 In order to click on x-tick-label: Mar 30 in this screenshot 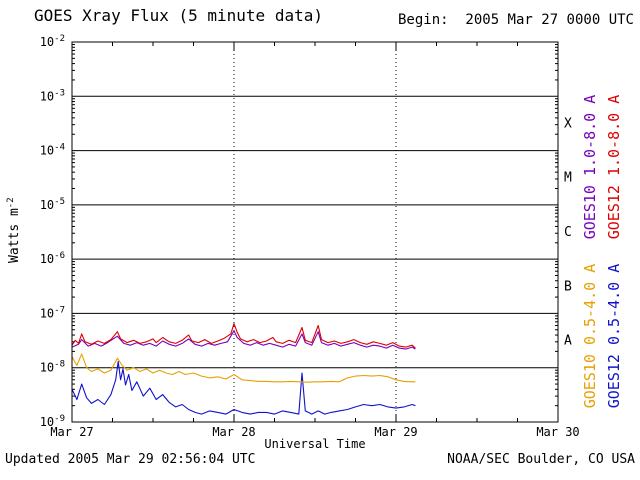, I will do `click(557, 432)`.